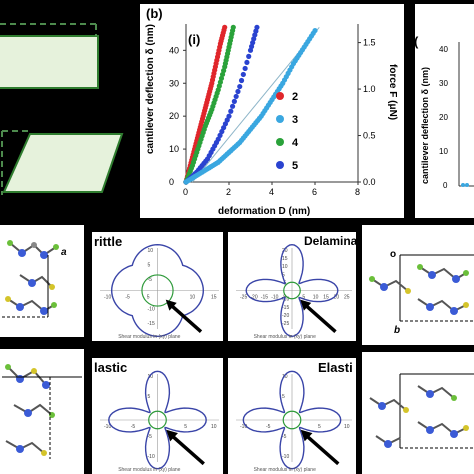 Image resolution: width=474 pixels, height=474 pixels. I want to click on sub-tag: (i), so click(194, 39).